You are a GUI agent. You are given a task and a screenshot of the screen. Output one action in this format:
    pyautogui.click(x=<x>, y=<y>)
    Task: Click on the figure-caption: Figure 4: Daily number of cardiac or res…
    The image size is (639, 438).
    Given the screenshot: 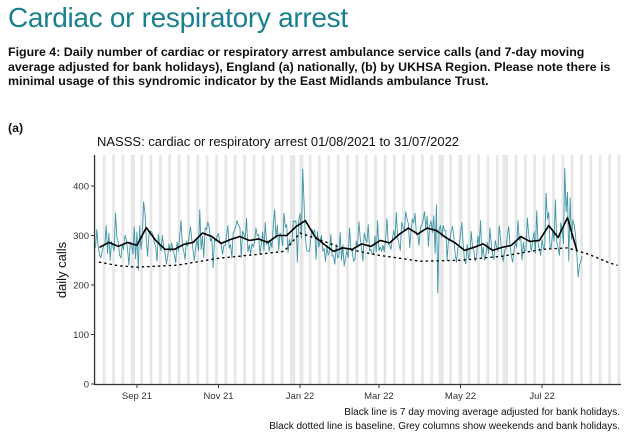 What is the action you would take?
    pyautogui.click(x=309, y=67)
    